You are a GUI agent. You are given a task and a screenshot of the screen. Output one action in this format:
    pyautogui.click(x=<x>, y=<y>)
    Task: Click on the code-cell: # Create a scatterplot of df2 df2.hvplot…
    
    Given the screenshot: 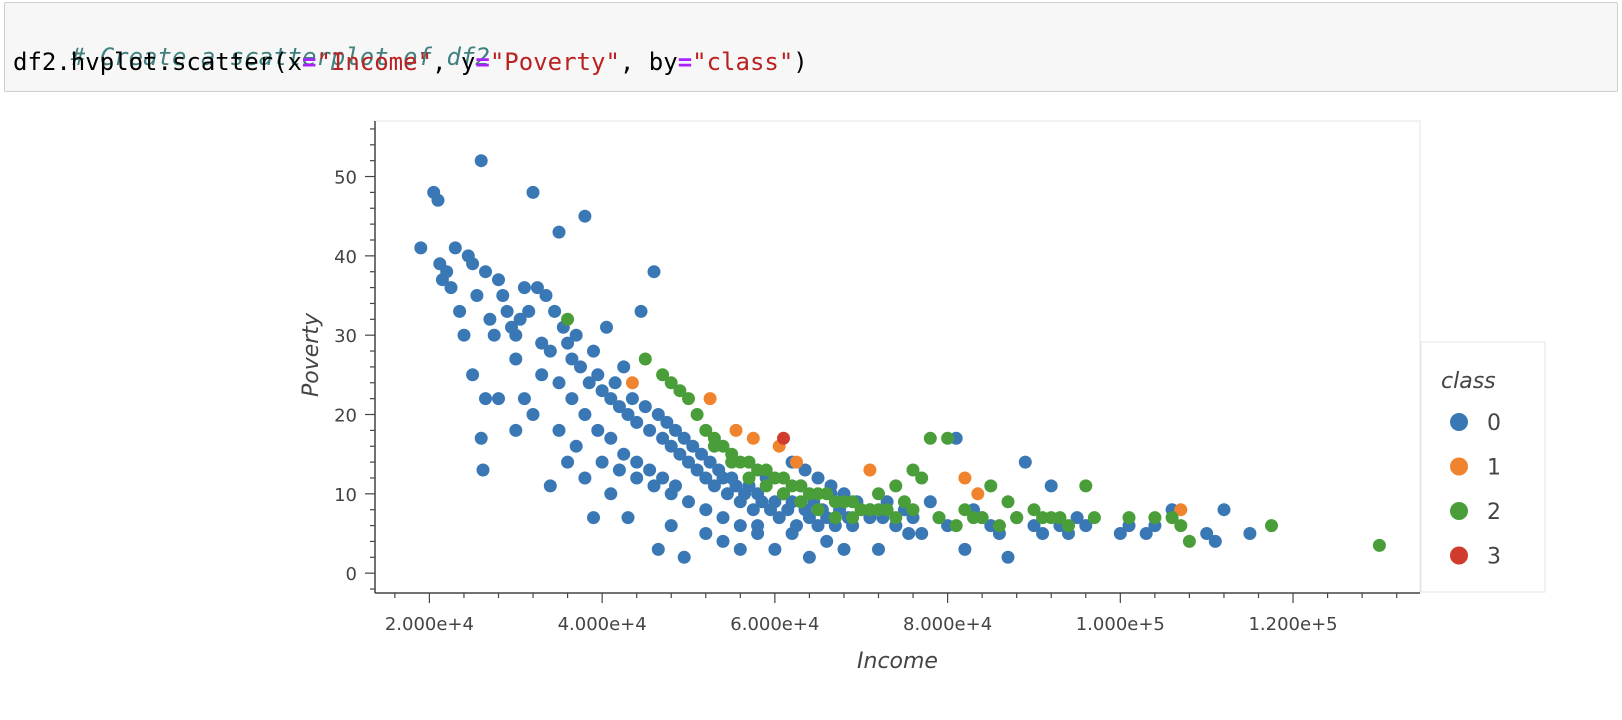 What is the action you would take?
    pyautogui.click(x=811, y=47)
    